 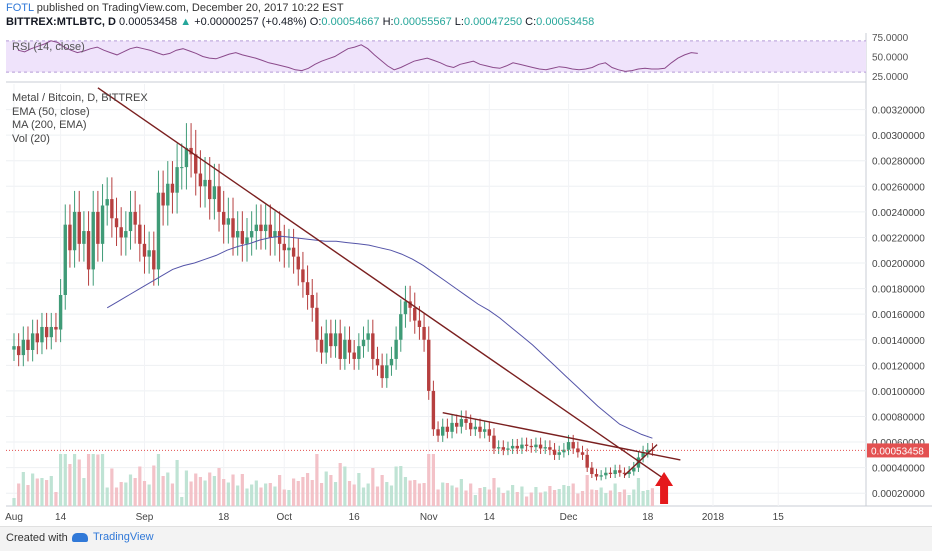 I want to click on close-value: 0.00053458, so click(x=565, y=22).